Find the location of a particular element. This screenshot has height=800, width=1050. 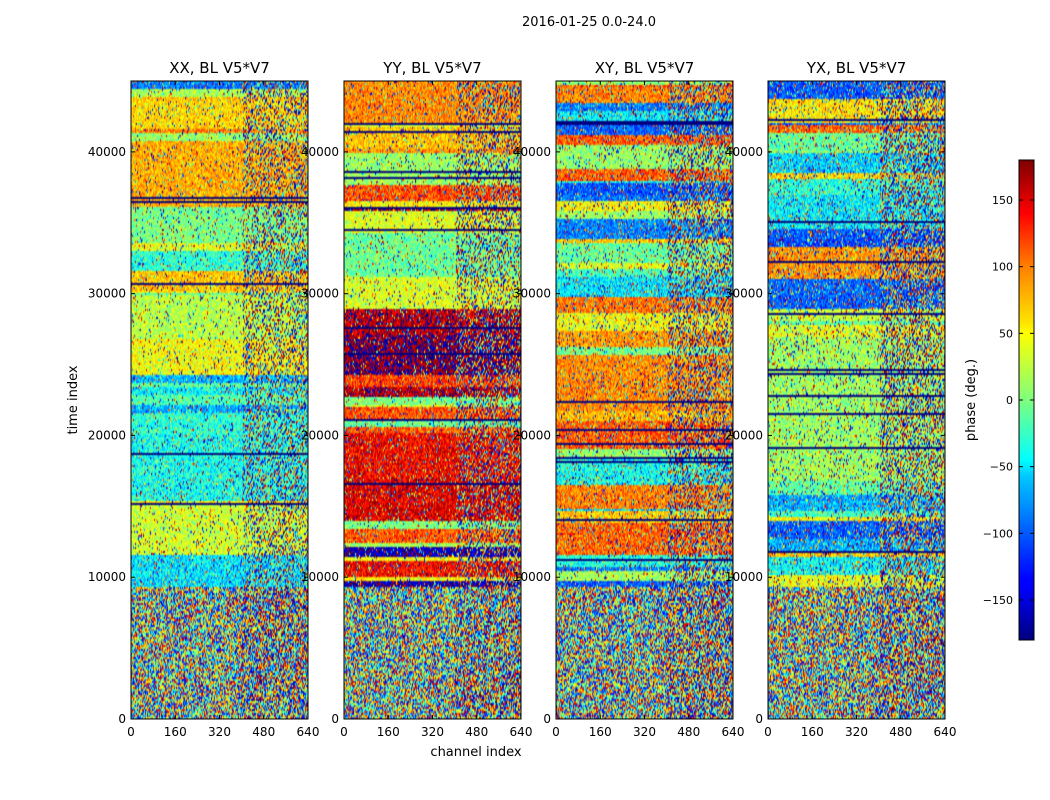

figure-title: 2016-01-25 0.0-24.0 is located at coordinates (589, 22).